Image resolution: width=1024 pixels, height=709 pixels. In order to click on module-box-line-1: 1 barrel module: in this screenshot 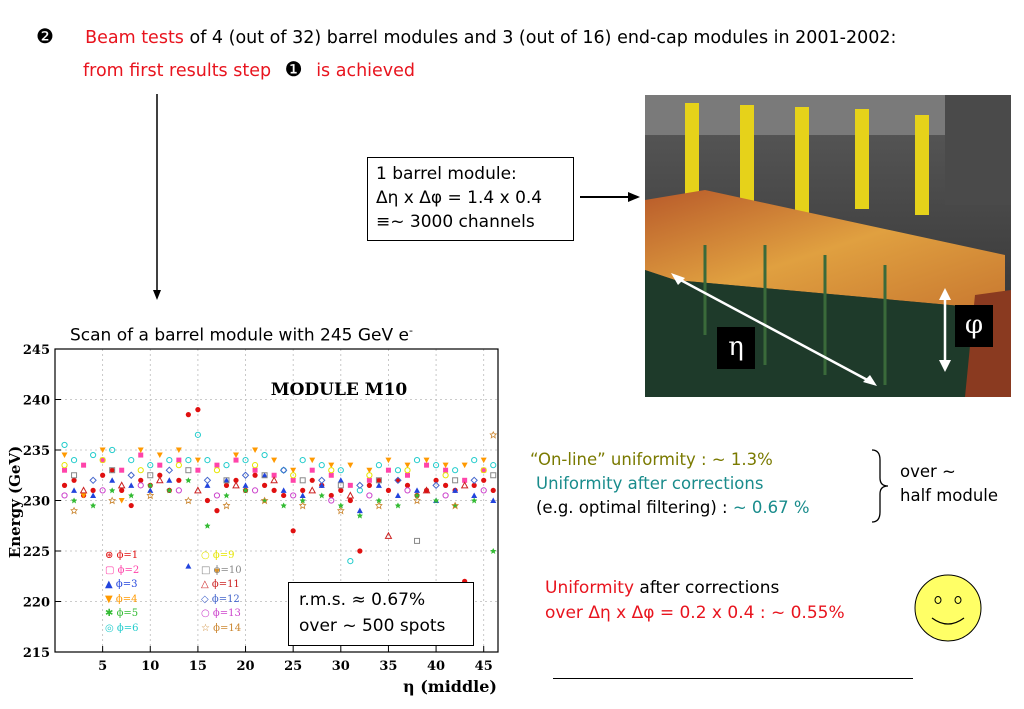, I will do `click(446, 174)`.